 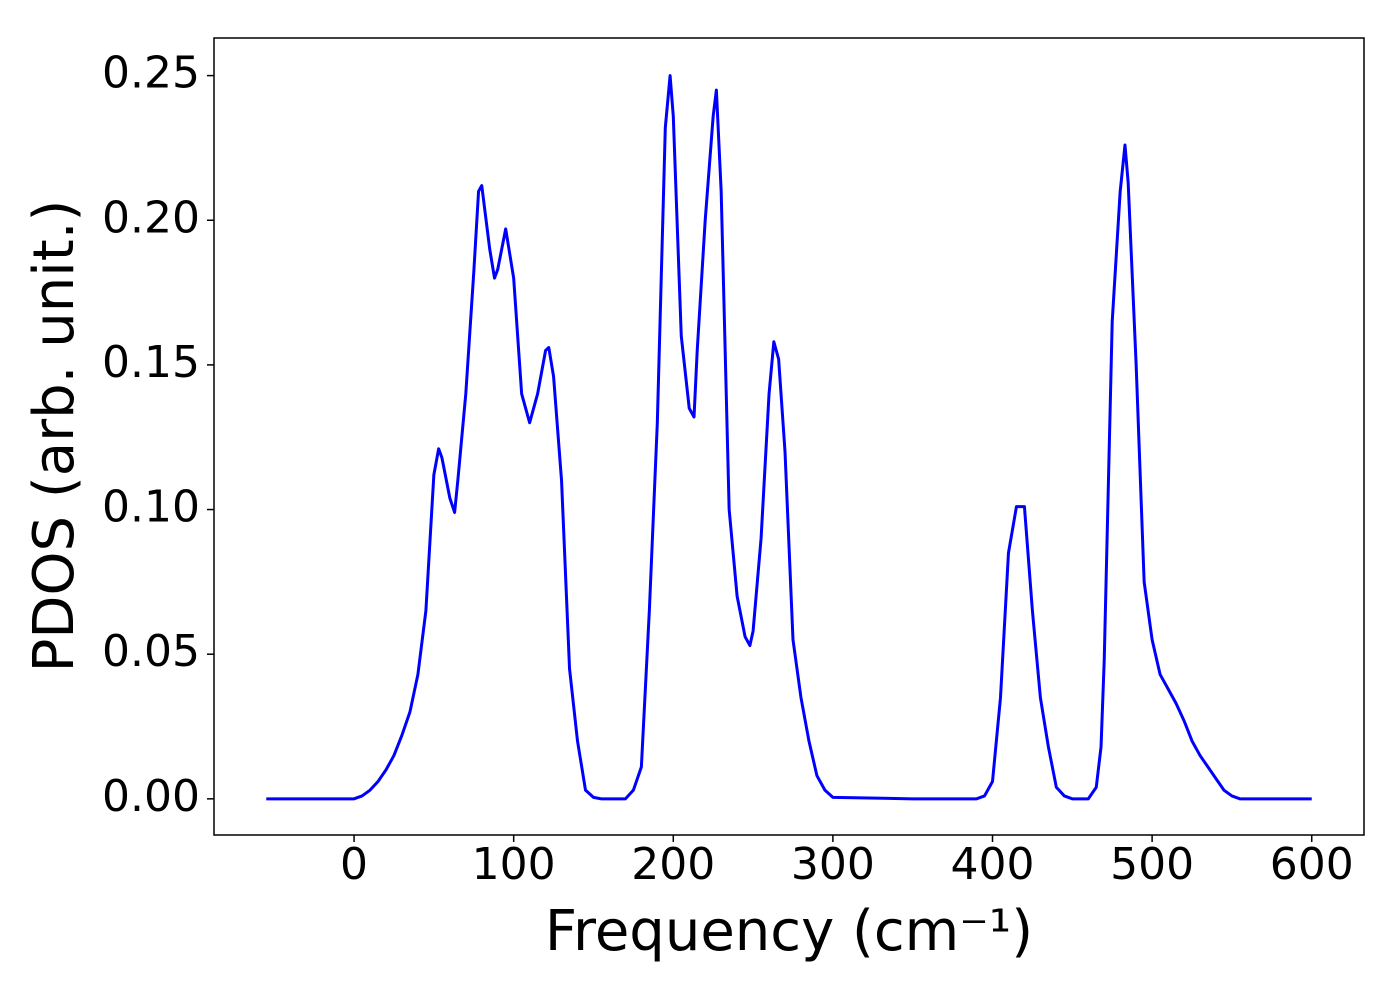 What do you see at coordinates (151, 651) in the screenshot?
I see `y-tick-label: 0.05` at bounding box center [151, 651].